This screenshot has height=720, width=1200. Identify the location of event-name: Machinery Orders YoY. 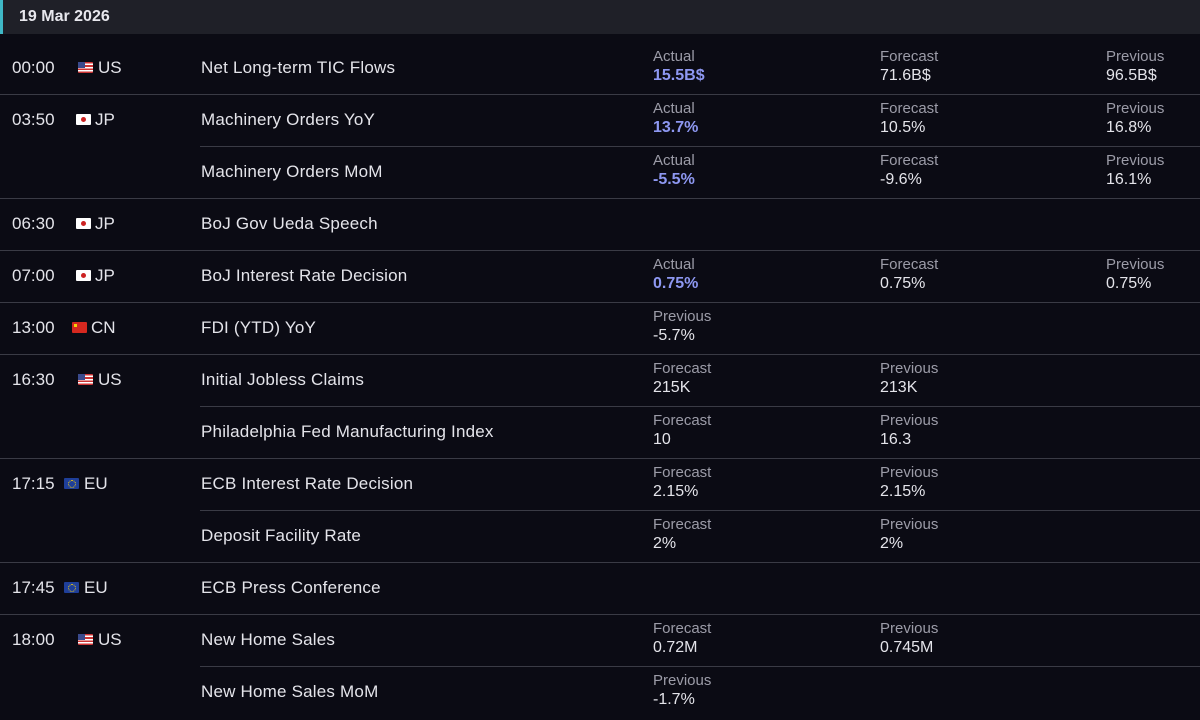
(288, 119).